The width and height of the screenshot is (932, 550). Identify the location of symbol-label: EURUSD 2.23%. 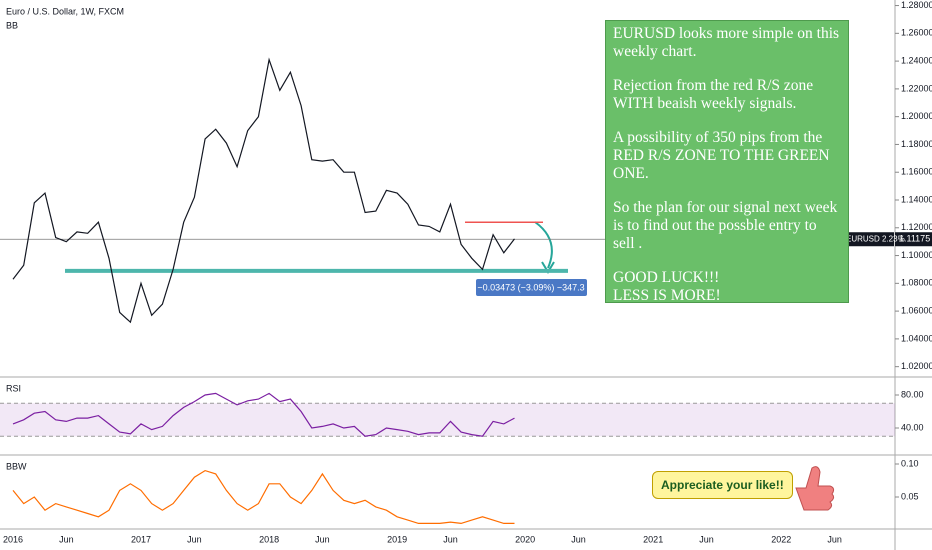
(875, 238).